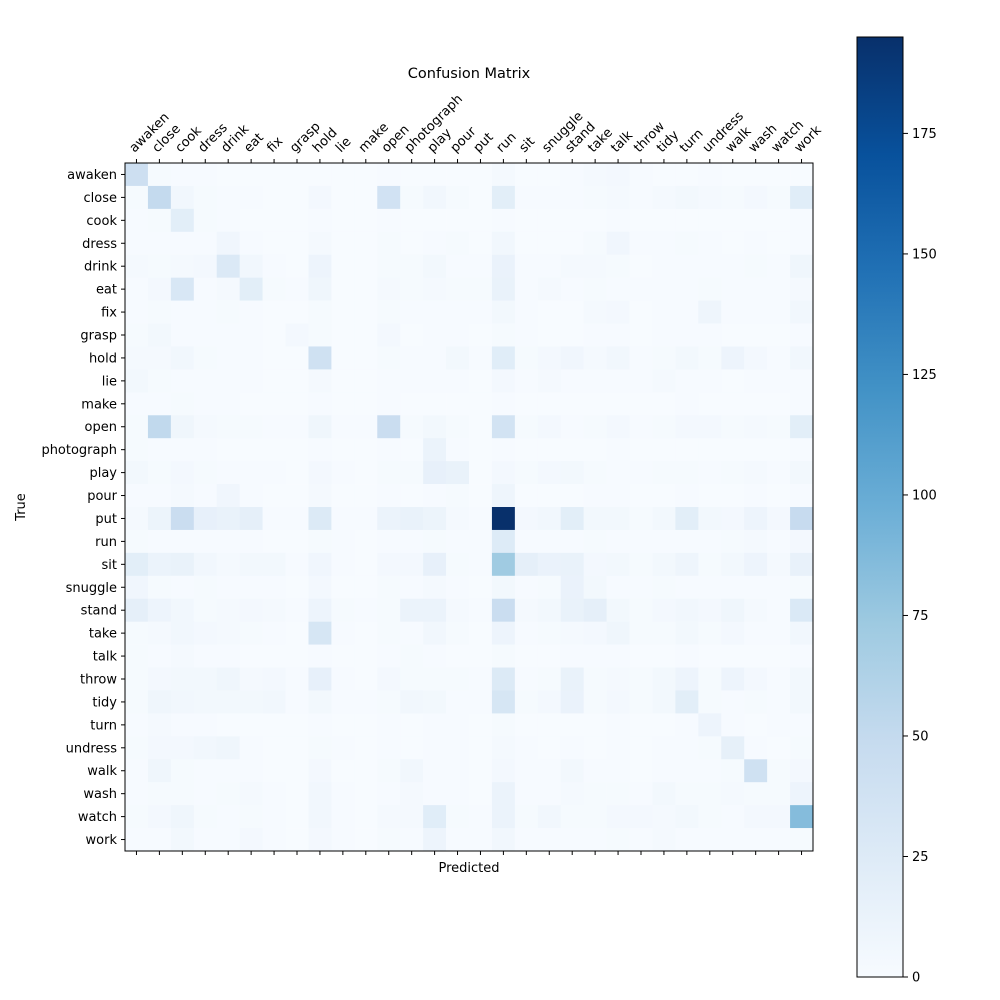  What do you see at coordinates (920, 736) in the screenshot?
I see `colorbar-tick-label: 50` at bounding box center [920, 736].